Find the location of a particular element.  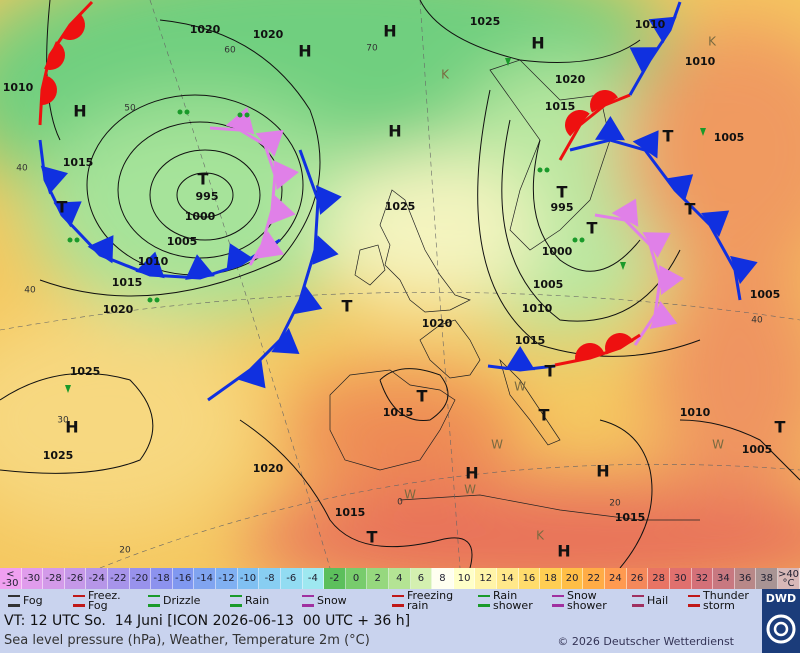

temperature-cell: 4 is located at coordinates (399, 578).